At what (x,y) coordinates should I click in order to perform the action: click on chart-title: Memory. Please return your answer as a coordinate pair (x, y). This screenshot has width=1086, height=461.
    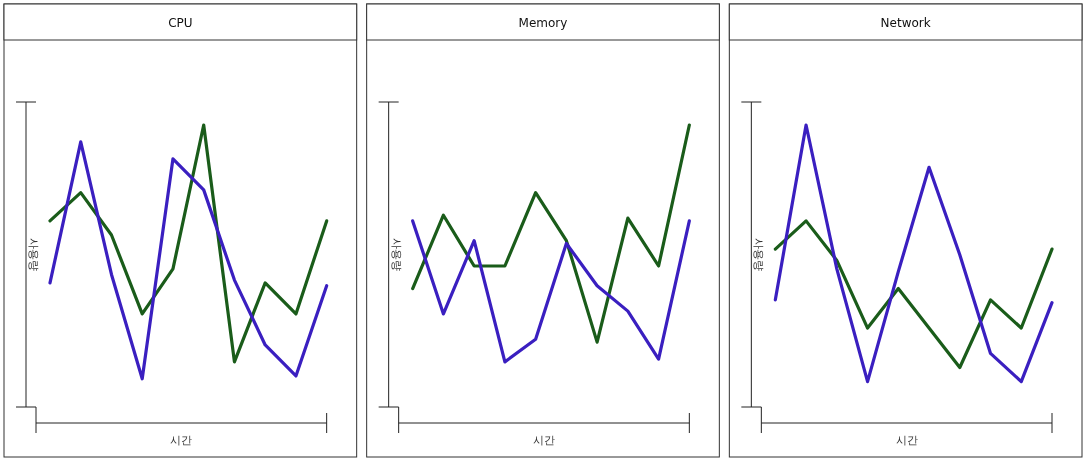
    Looking at the image, I should click on (543, 23).